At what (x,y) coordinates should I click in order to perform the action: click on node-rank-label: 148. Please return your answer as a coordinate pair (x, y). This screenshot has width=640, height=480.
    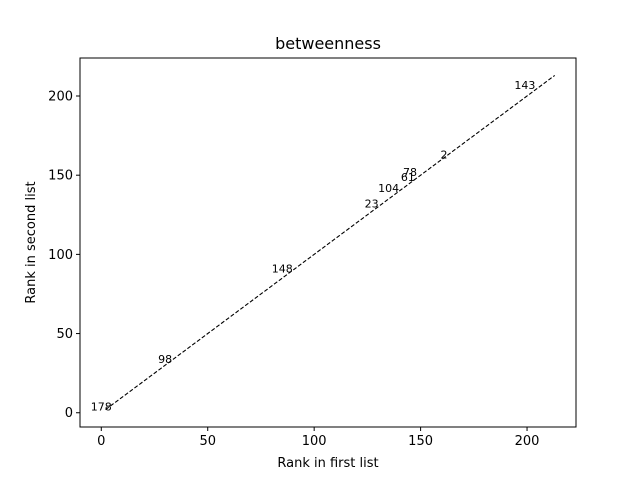
    Looking at the image, I should click on (282, 269).